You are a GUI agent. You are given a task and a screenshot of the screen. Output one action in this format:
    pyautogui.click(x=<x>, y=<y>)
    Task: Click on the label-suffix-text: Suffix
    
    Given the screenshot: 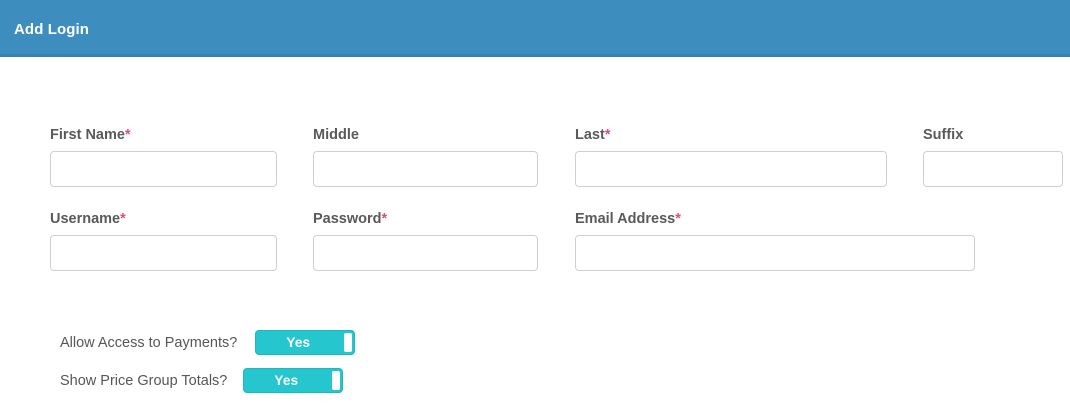 What is the action you would take?
    pyautogui.click(x=943, y=135)
    